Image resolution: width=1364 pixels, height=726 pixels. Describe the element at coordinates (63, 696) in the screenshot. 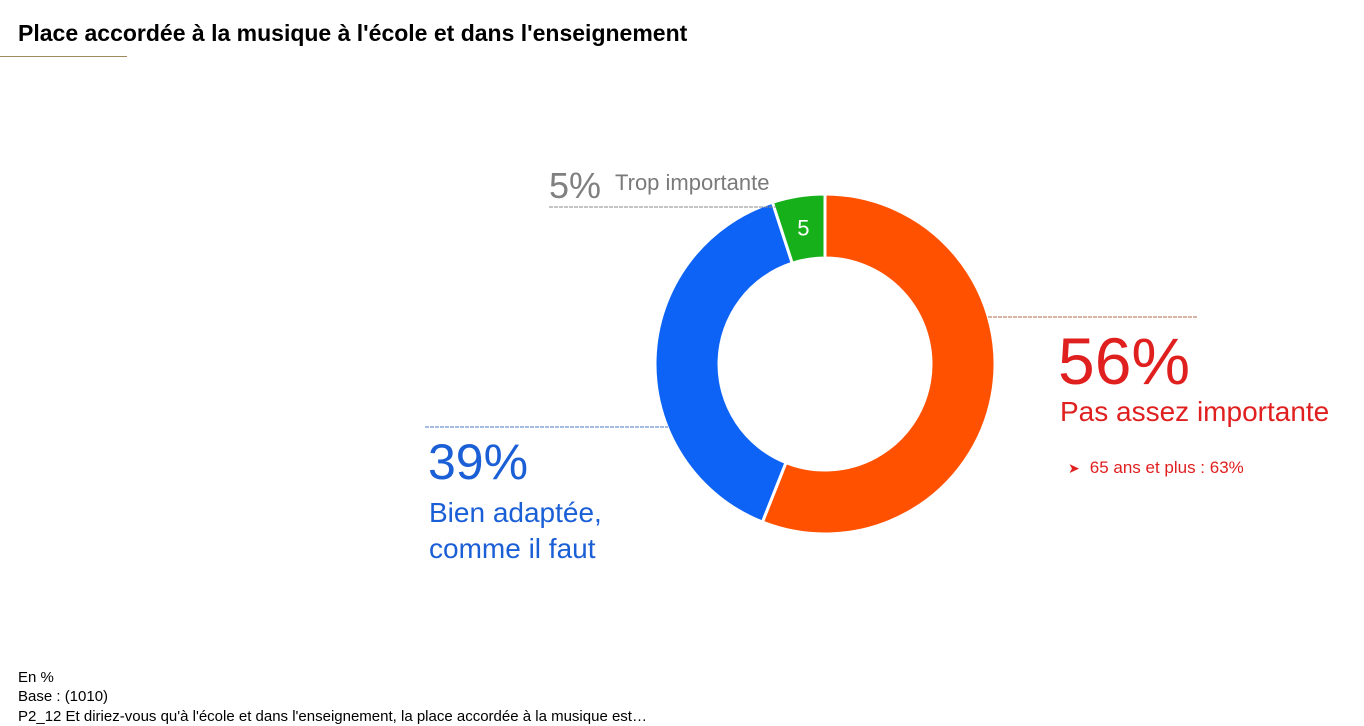

I see `footer-base: Base : (1010)` at that location.